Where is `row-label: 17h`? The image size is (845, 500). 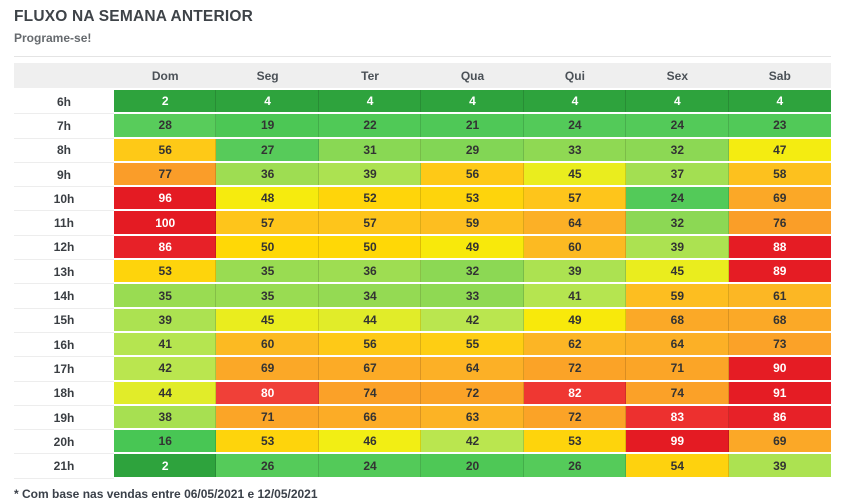 row-label: 17h is located at coordinates (64, 369).